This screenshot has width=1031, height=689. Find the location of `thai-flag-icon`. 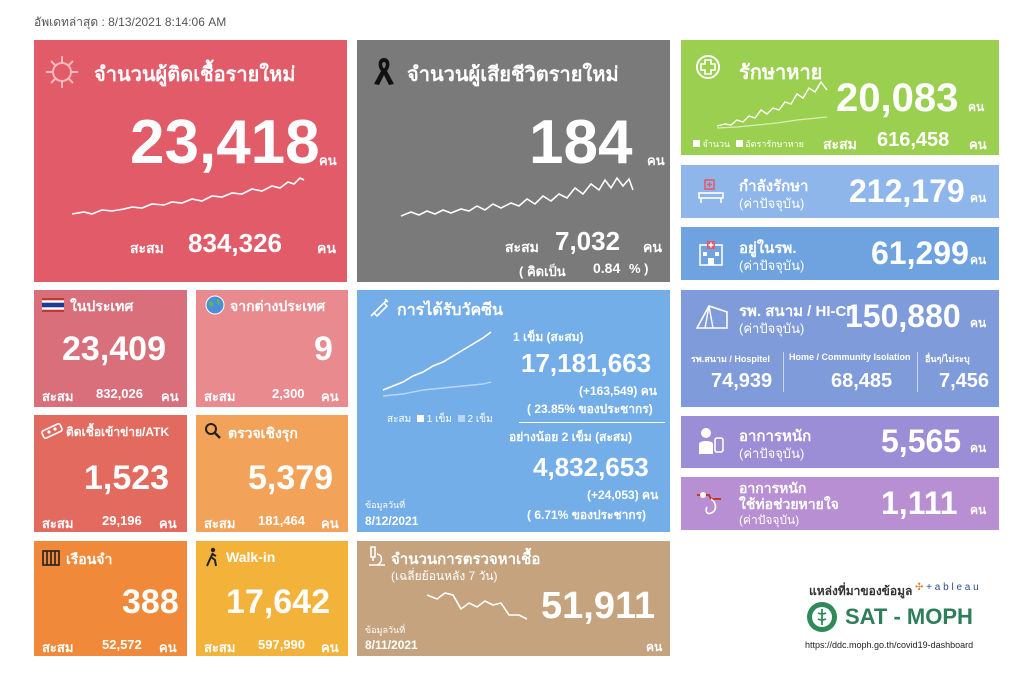

thai-flag-icon is located at coordinates (53, 305).